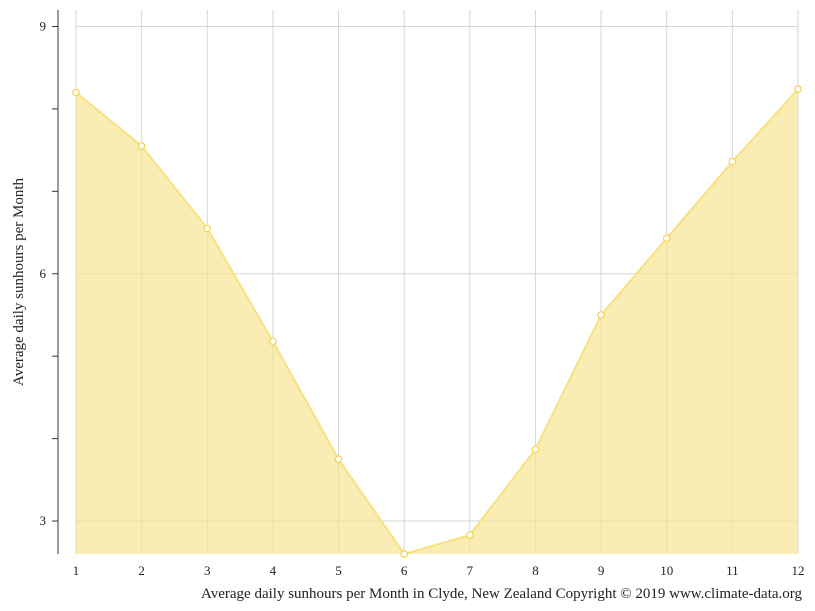  I want to click on x-tick-label-10: 10, so click(666, 570).